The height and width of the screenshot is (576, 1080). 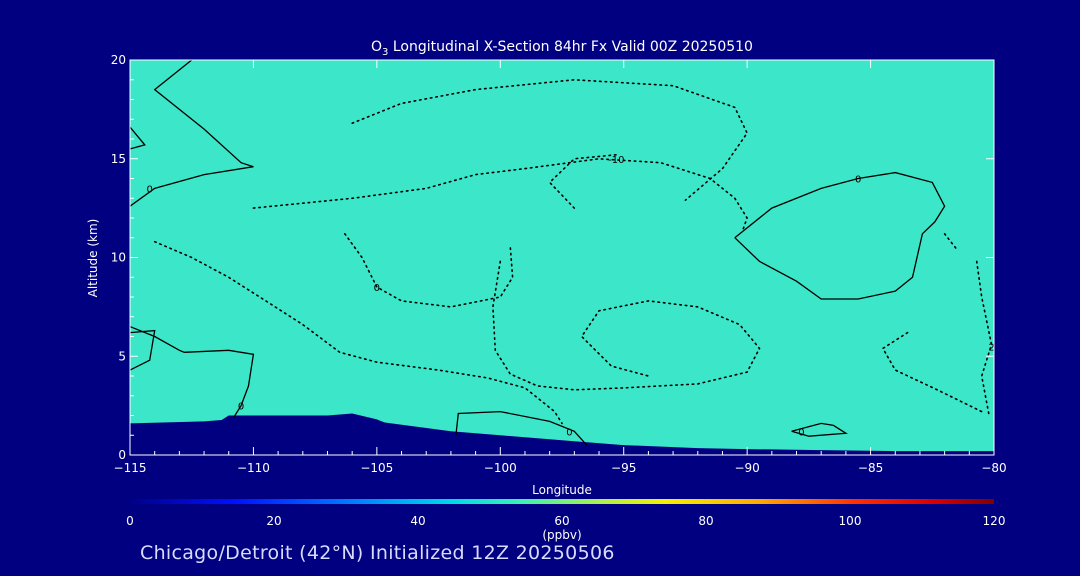 What do you see at coordinates (122, 455) in the screenshot?
I see `y-tick-label: 0` at bounding box center [122, 455].